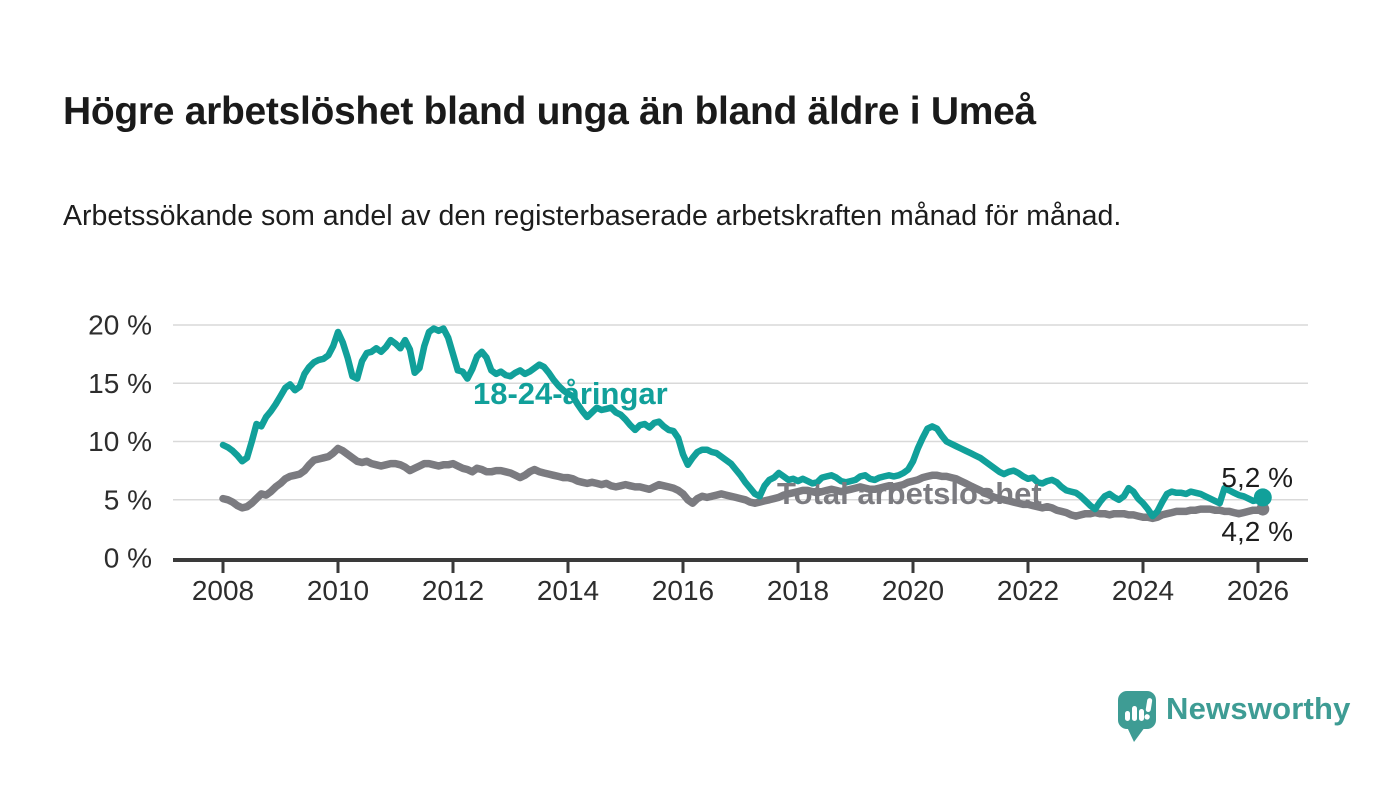 The width and height of the screenshot is (1400, 794). Describe the element at coordinates (568, 590) in the screenshot. I see `x-tick-label: 2014` at that location.